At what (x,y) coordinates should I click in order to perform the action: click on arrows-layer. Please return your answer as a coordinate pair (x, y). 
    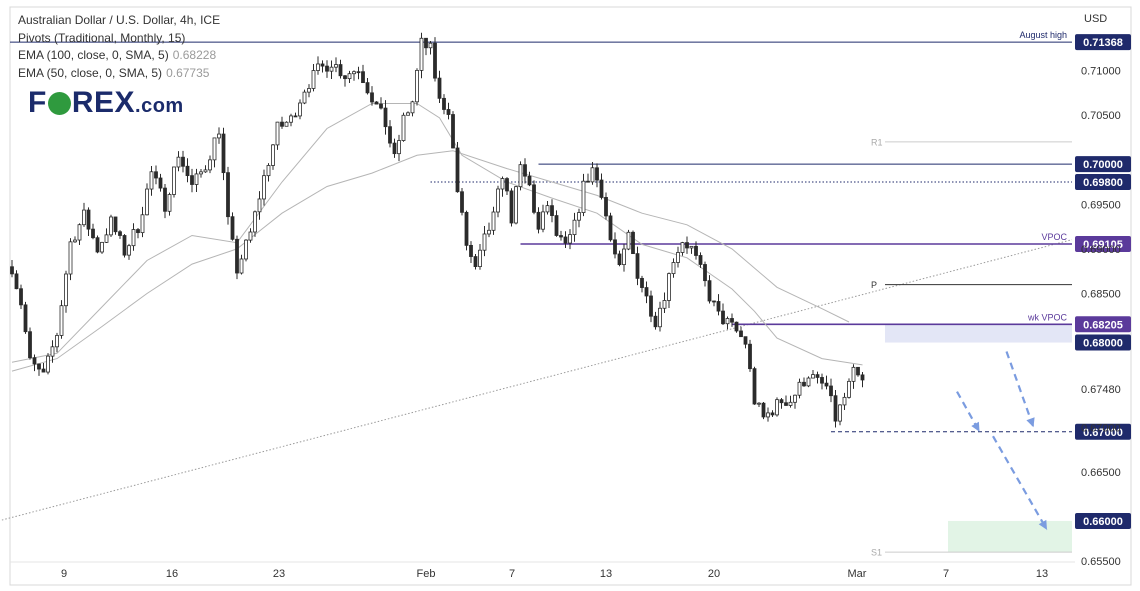
    Looking at the image, I should click on (1002, 441).